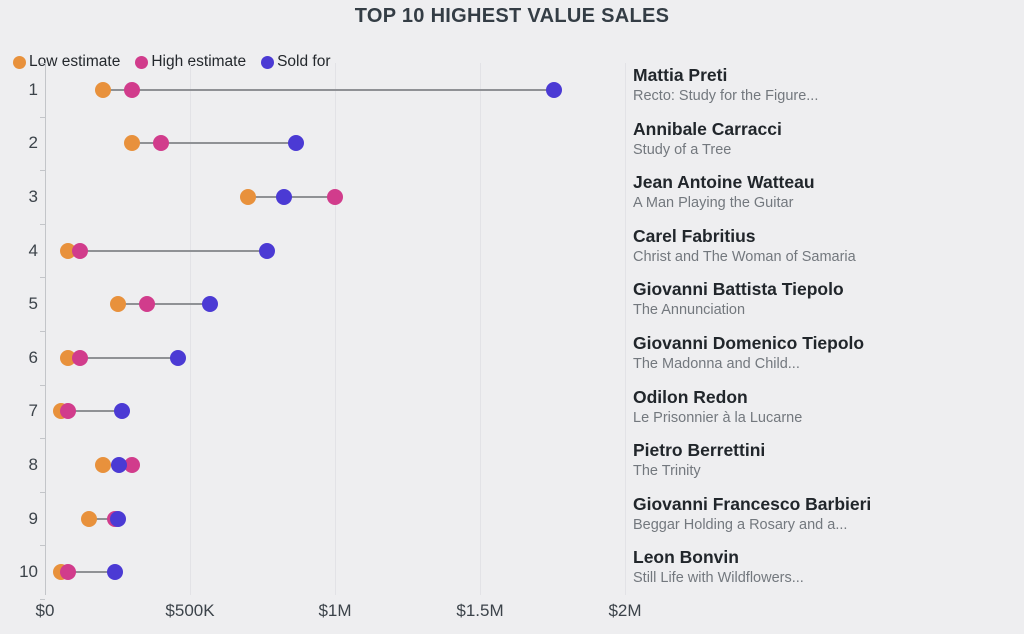  I want to click on legend: Low estimate High estimate Sold for, so click(172, 62).